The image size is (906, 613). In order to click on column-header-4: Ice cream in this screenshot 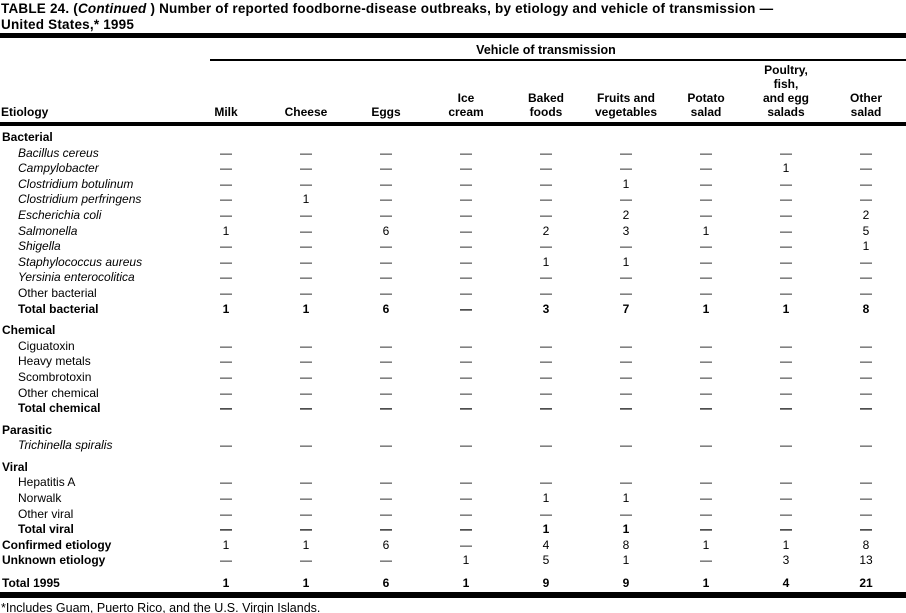, I will do `click(466, 105)`.